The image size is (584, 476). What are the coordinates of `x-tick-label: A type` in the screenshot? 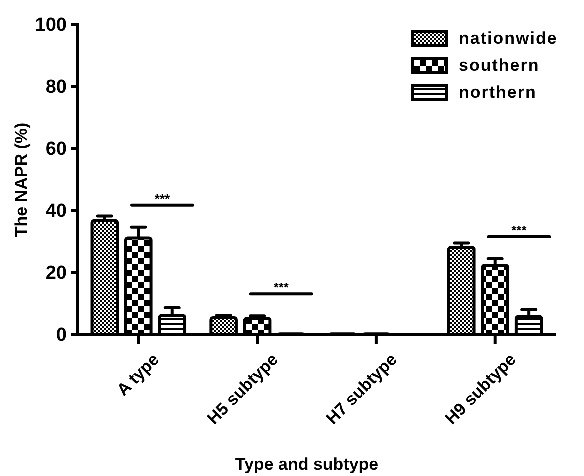 It's located at (138, 375).